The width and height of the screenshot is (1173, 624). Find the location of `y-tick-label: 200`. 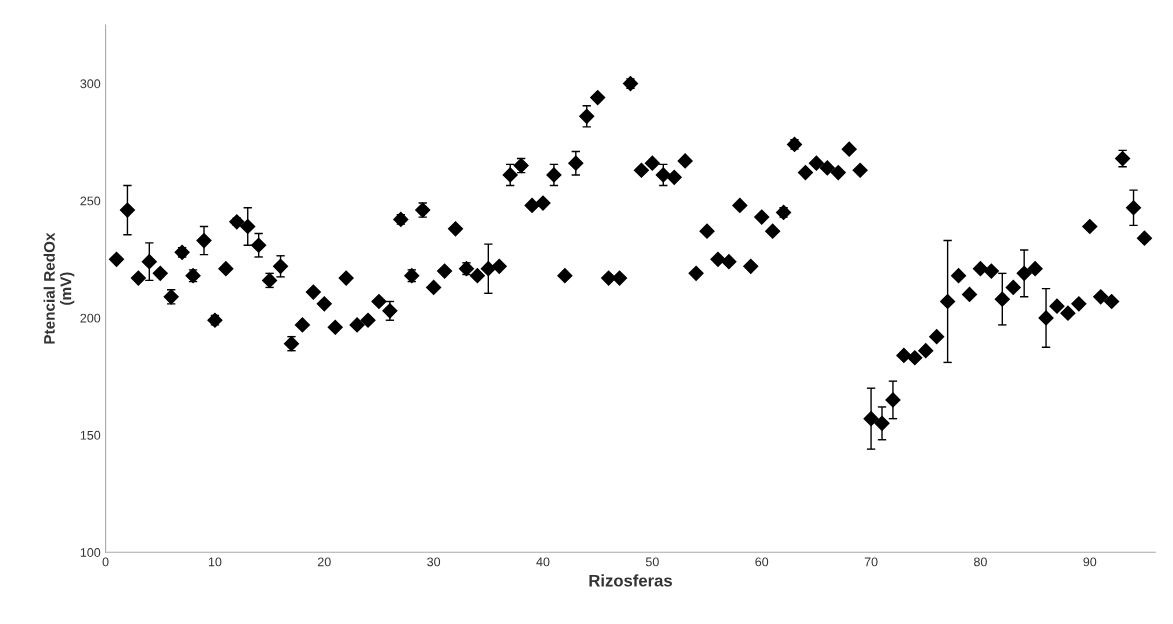

y-tick-label: 200 is located at coordinates (90, 318).